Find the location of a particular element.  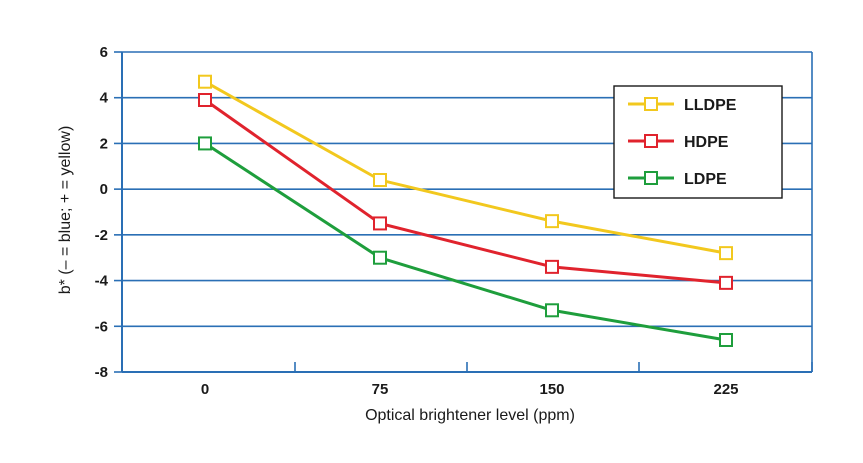

legend: LLDPE HDPE LDPE is located at coordinates (698, 142).